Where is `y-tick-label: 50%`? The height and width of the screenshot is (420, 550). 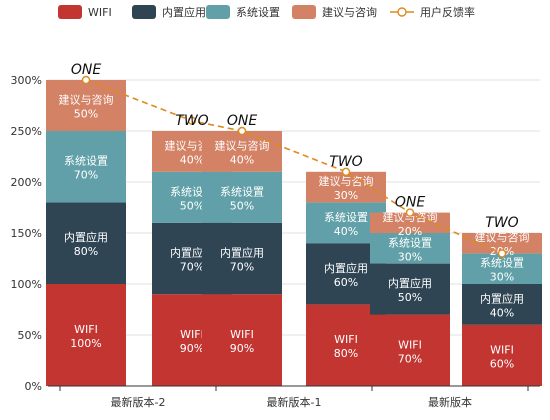
y-tick-label: 50% is located at coordinates (30, 335).